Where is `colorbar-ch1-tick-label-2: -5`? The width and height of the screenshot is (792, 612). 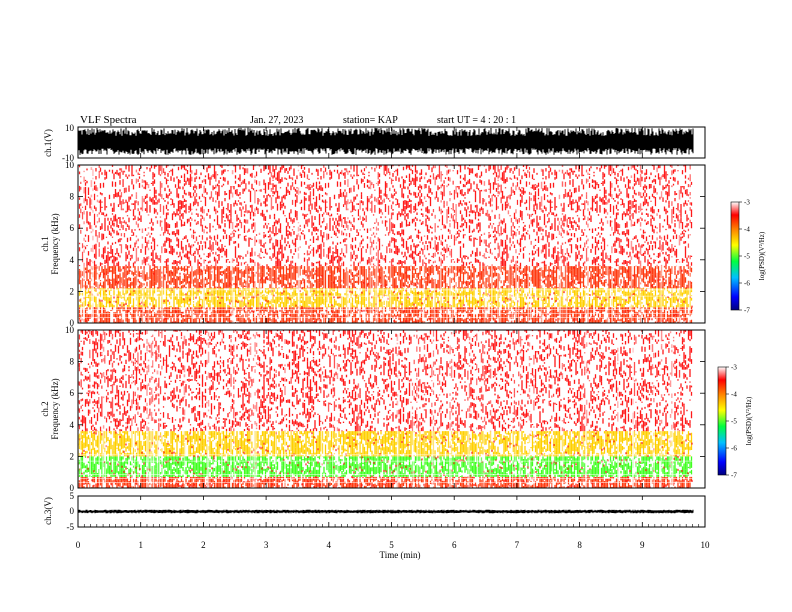 colorbar-ch1-tick-label-2: -5 is located at coordinates (747, 257).